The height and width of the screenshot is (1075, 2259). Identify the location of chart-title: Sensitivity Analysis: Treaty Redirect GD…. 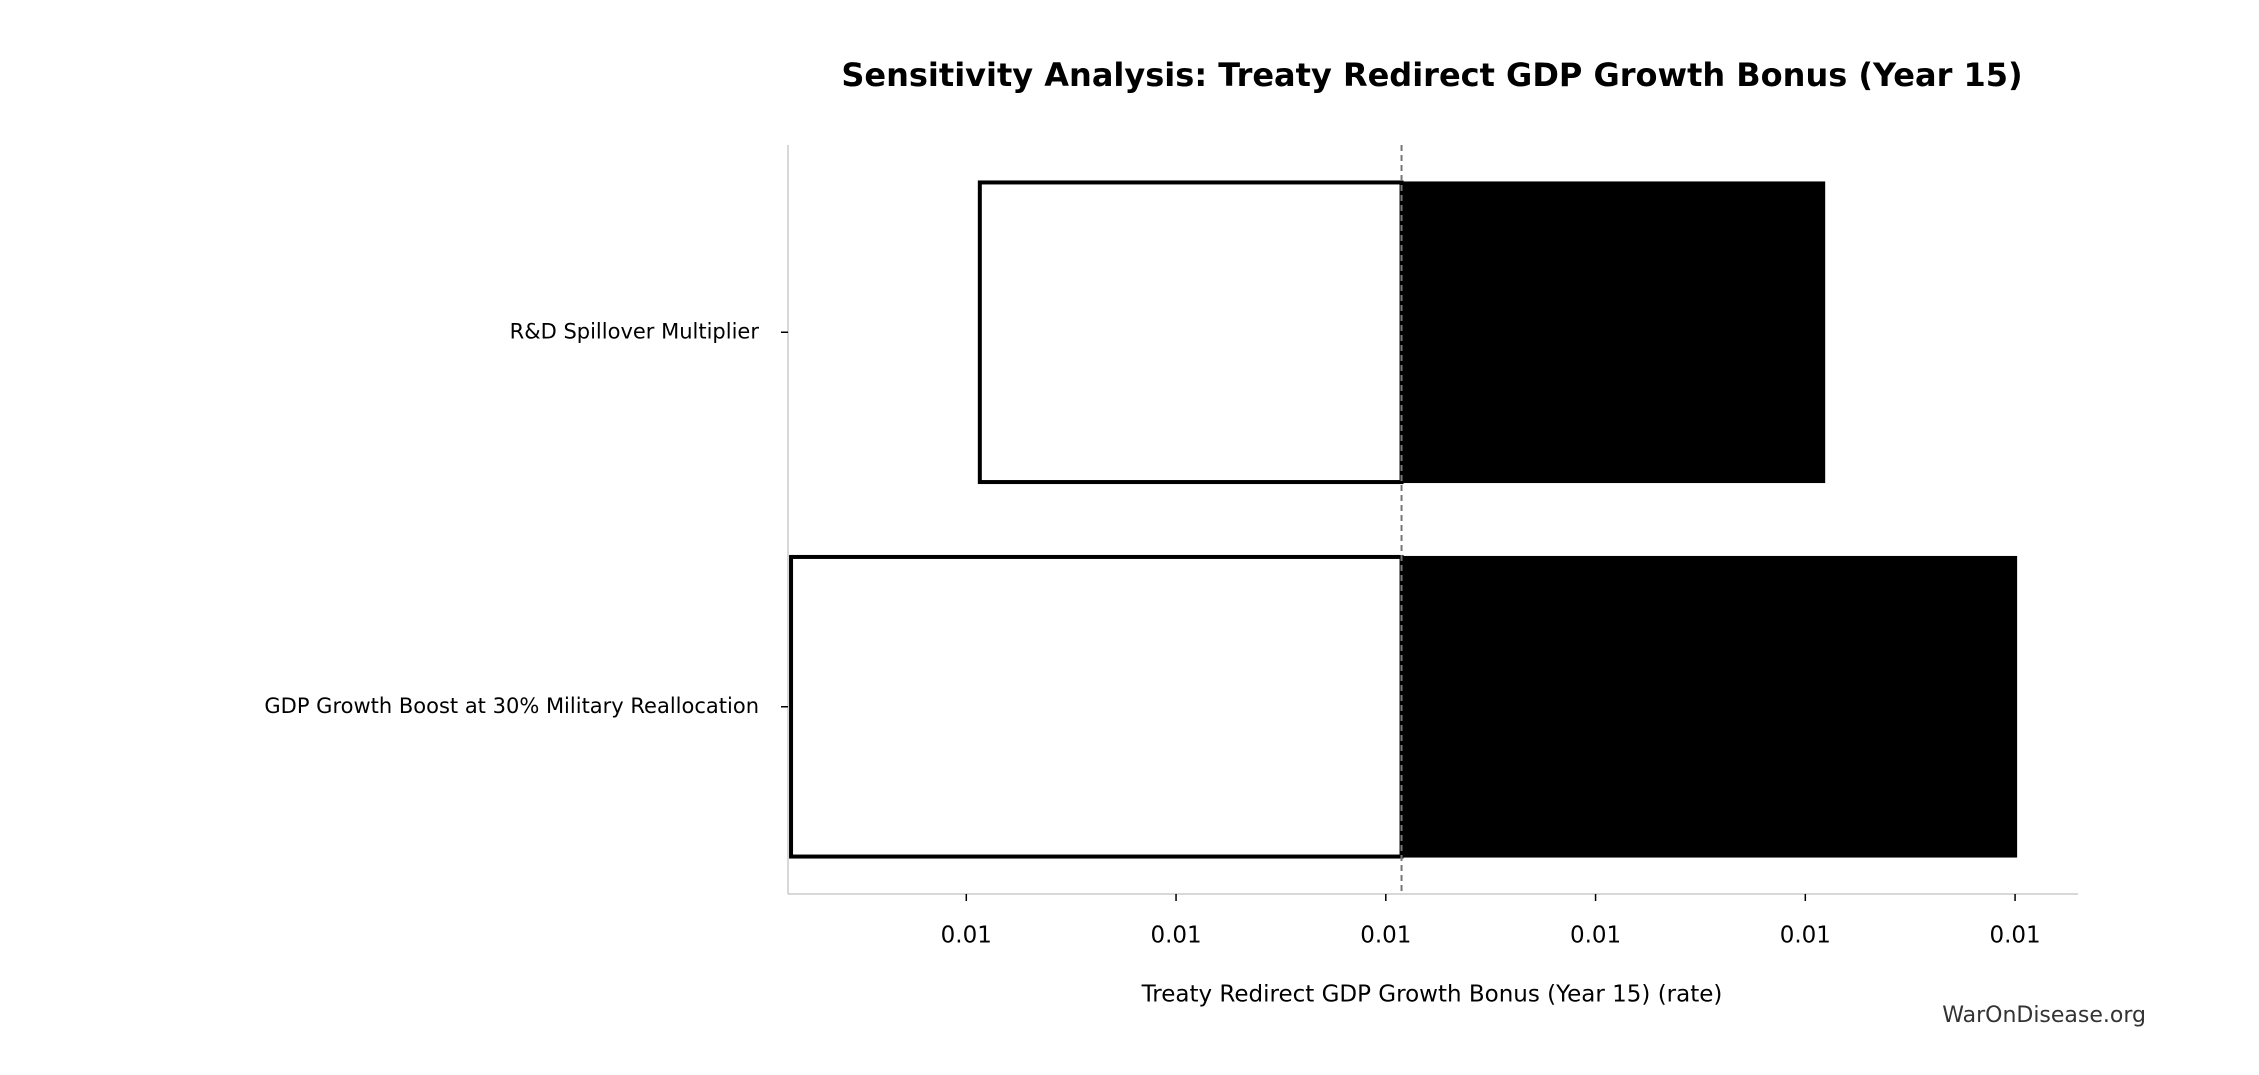
(1431, 75).